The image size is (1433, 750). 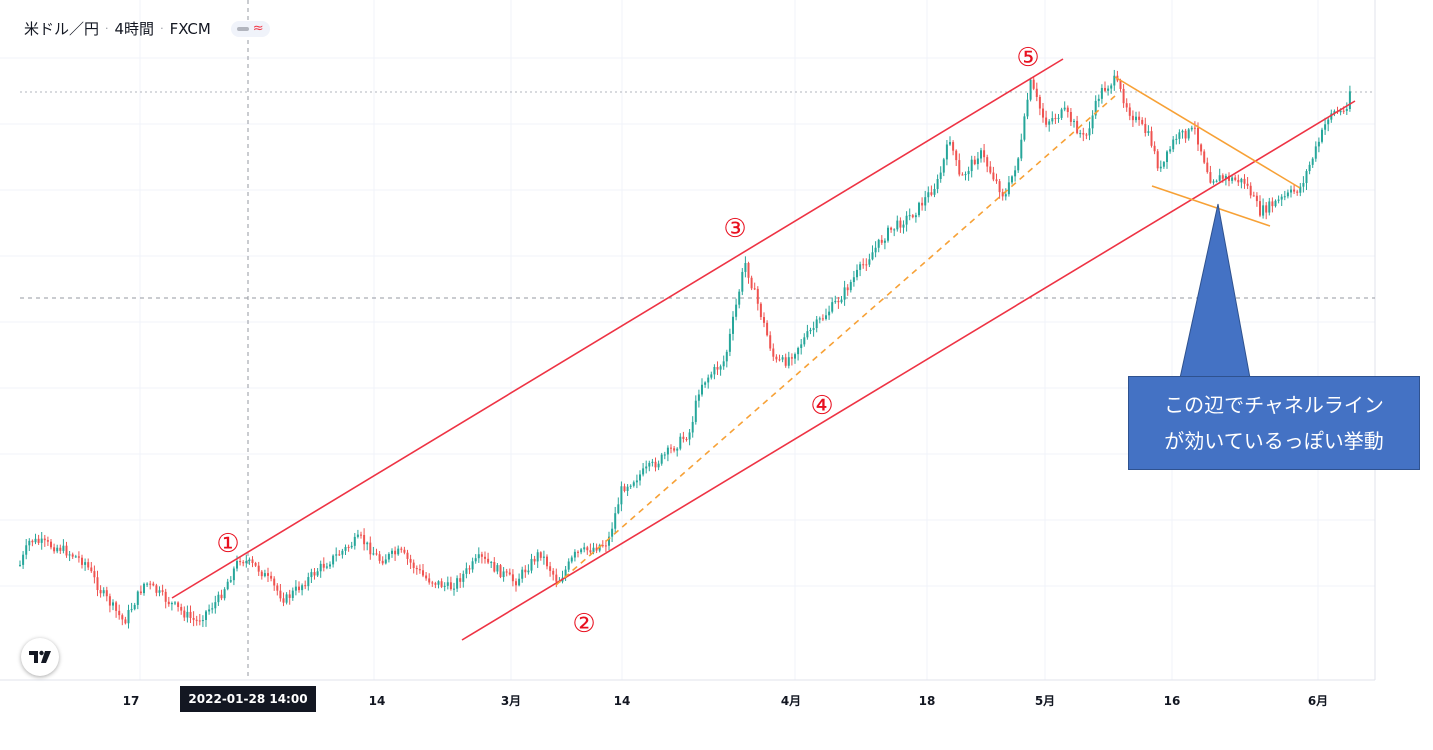 What do you see at coordinates (134, 29) in the screenshot?
I see `interval-label: 4時間` at bounding box center [134, 29].